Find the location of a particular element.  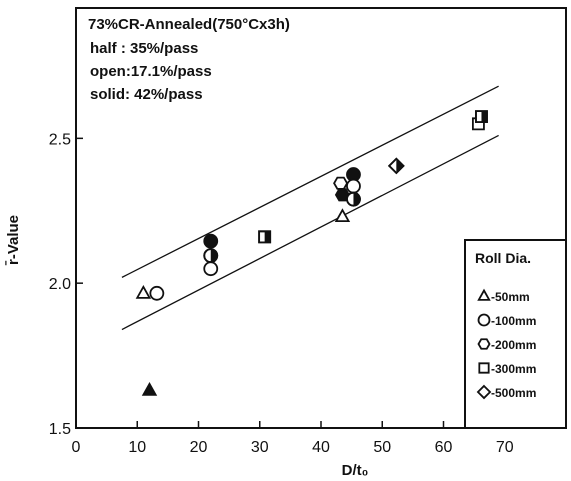

legend-label: -50mm is located at coordinates (510, 297).